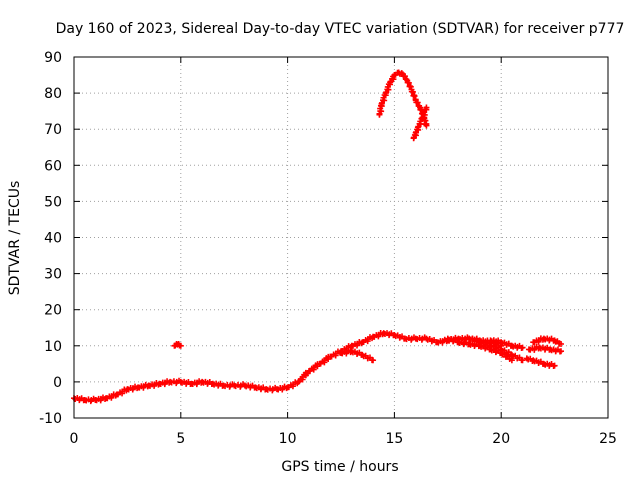 The height and width of the screenshot is (480, 640). What do you see at coordinates (394, 439) in the screenshot?
I see `x-tick-label: 15` at bounding box center [394, 439].